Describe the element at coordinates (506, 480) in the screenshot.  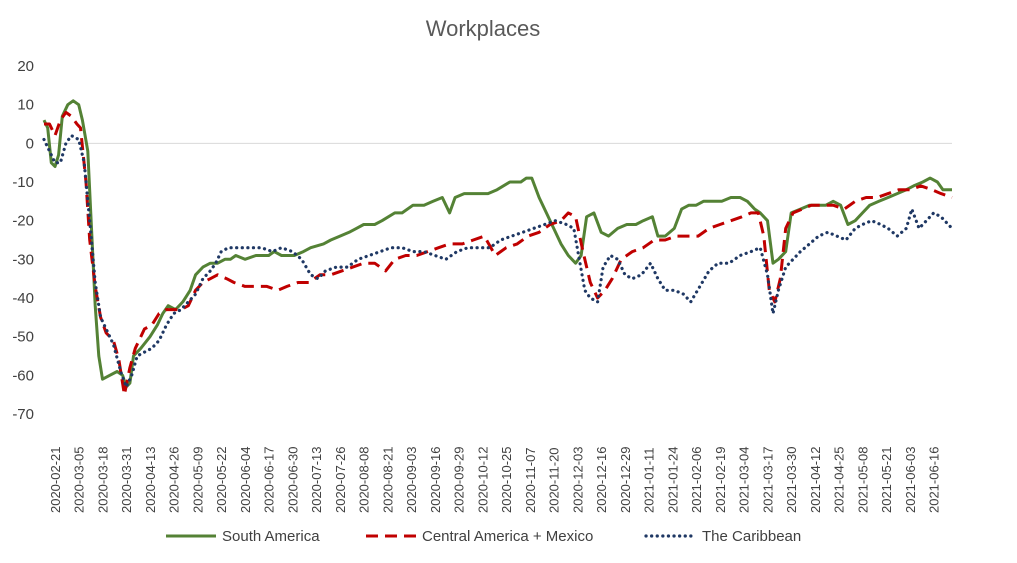
I see `x-tick-label: 2020-10-25` at that location.